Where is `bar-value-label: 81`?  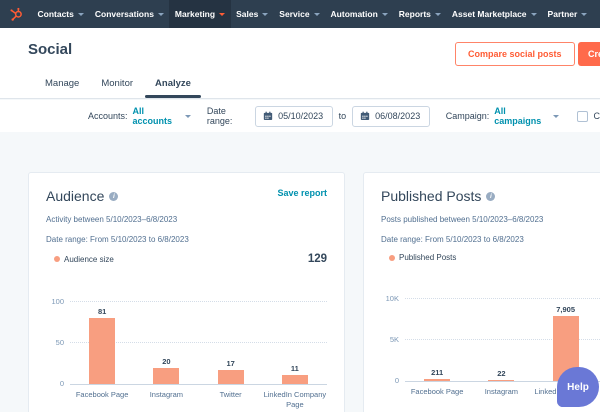 bar-value-label: 81 is located at coordinates (102, 311).